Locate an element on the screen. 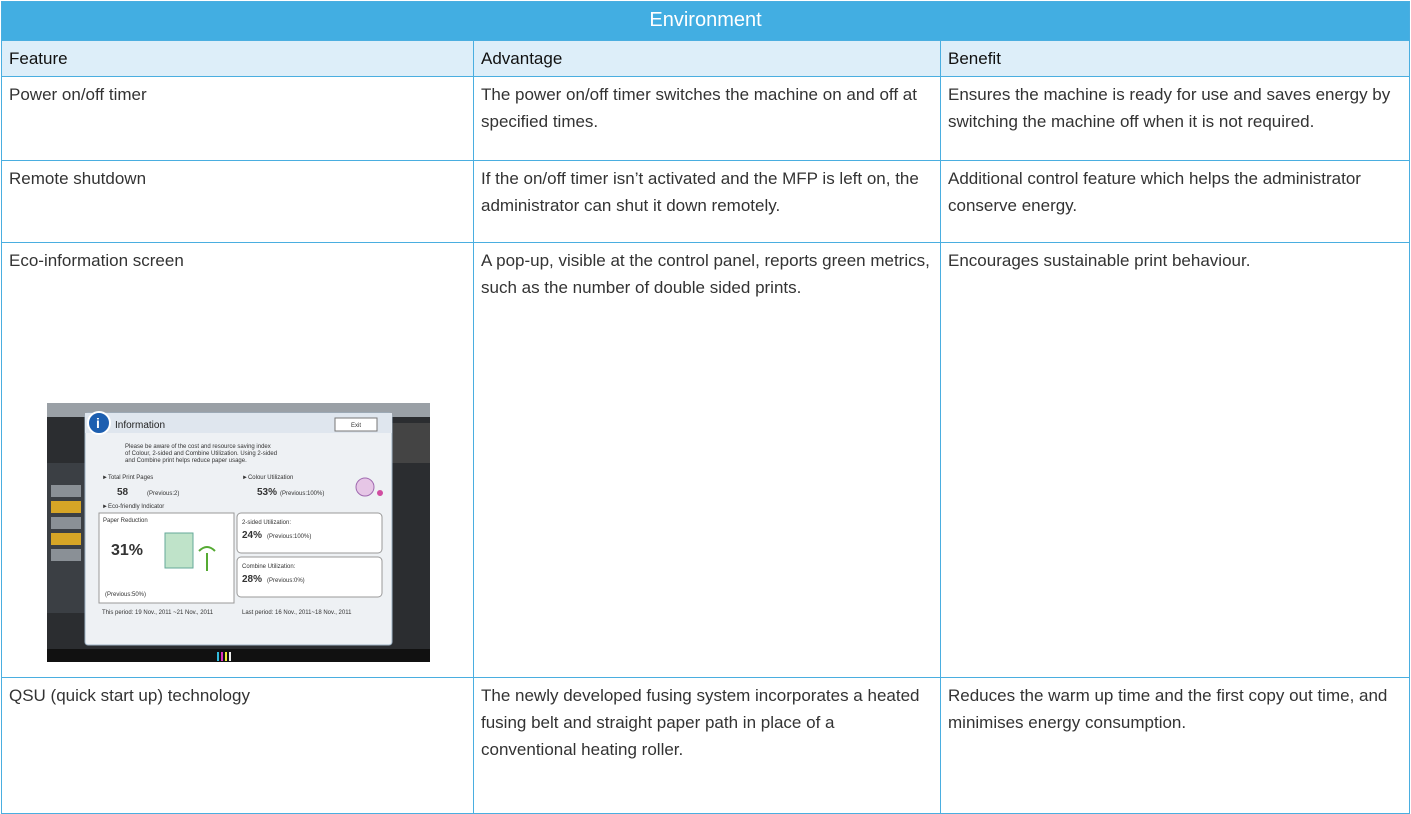 This screenshot has height=814, width=1411. shot-value: 58 is located at coordinates (123, 492).